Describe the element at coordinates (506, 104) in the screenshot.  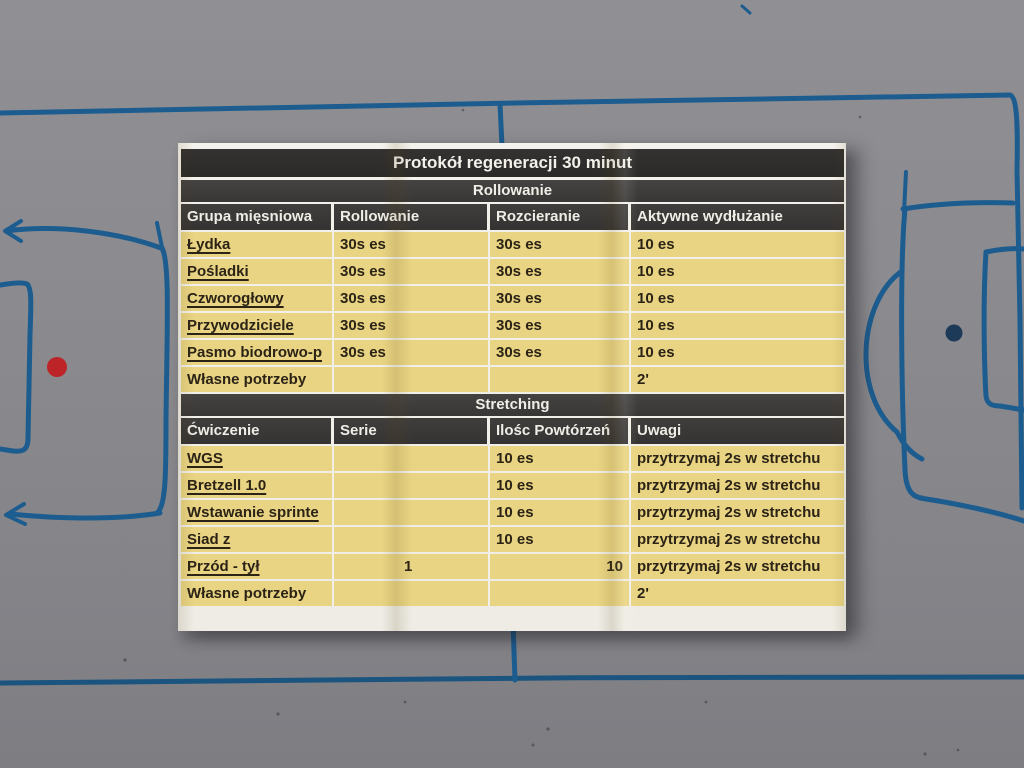
I see `touchline-top` at that location.